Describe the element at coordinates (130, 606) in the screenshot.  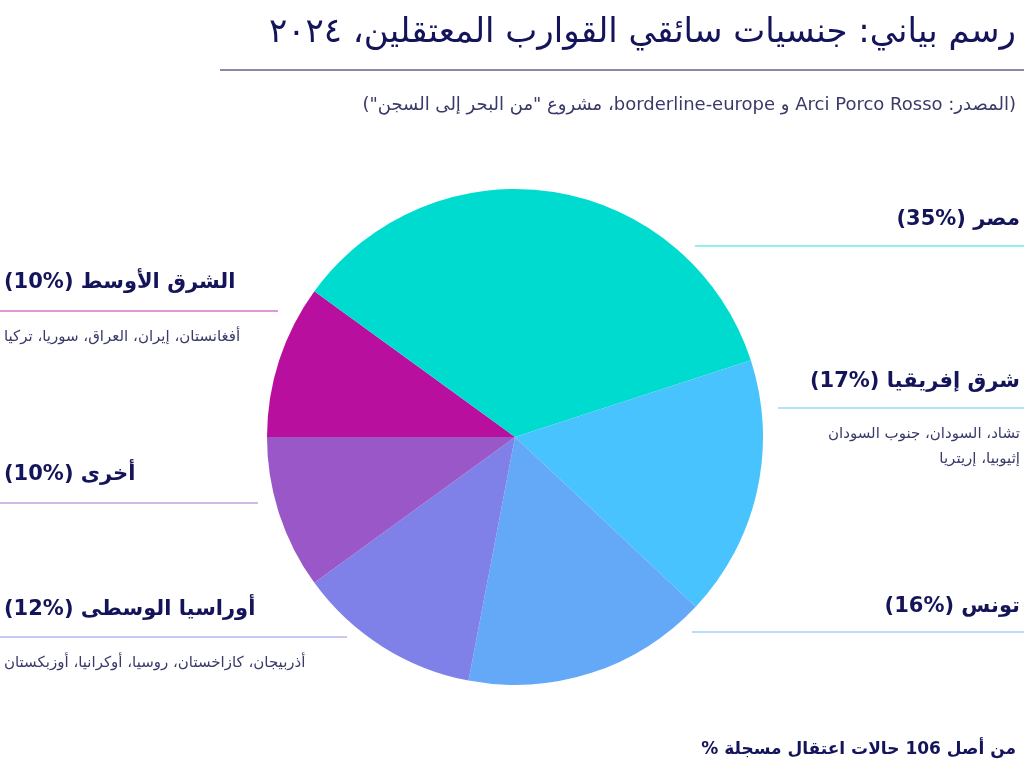
I see `slice-label: أوراسيا الوسطى (%12)` at that location.